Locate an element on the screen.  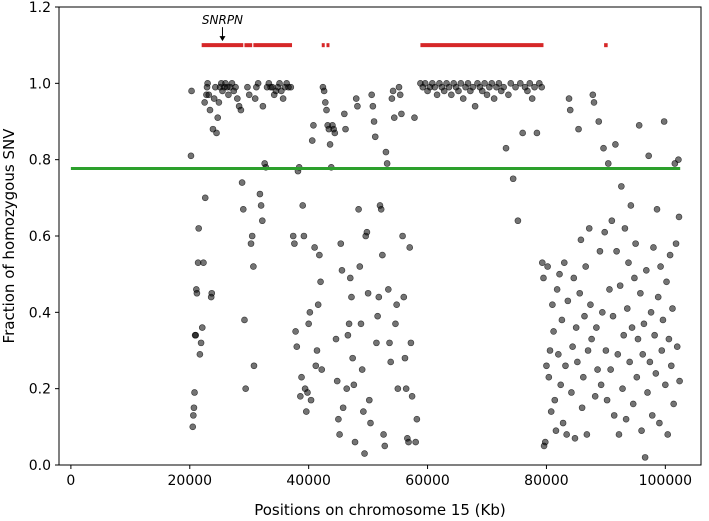
x-tick-label: 0 is located at coordinates (70, 481).